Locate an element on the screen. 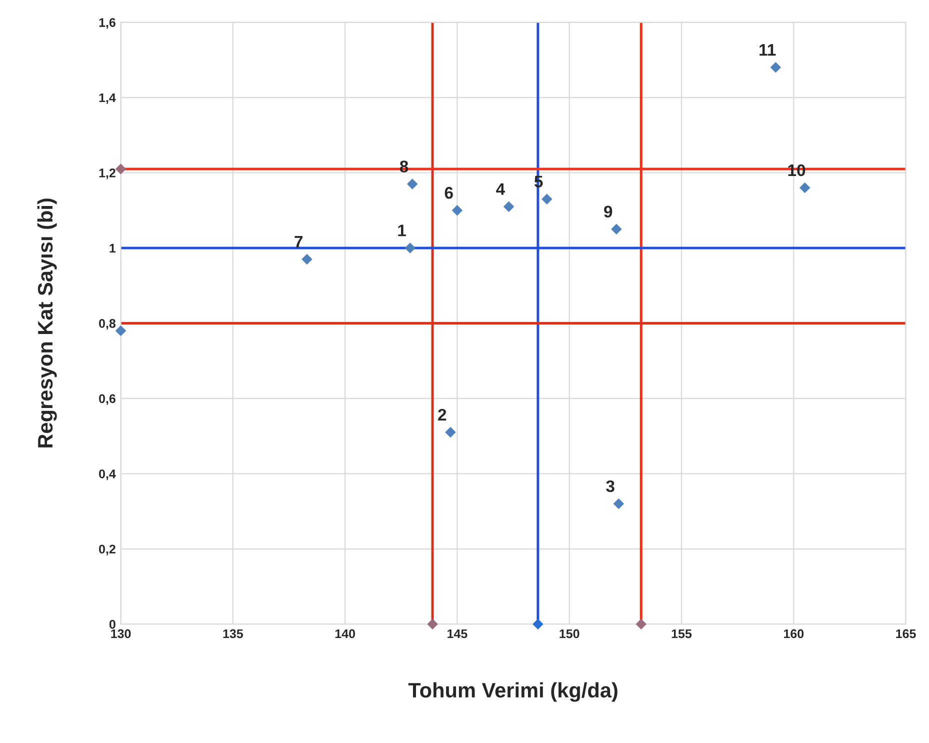 The image size is (929, 743). y-tick-label: 0,4 is located at coordinates (107, 474).